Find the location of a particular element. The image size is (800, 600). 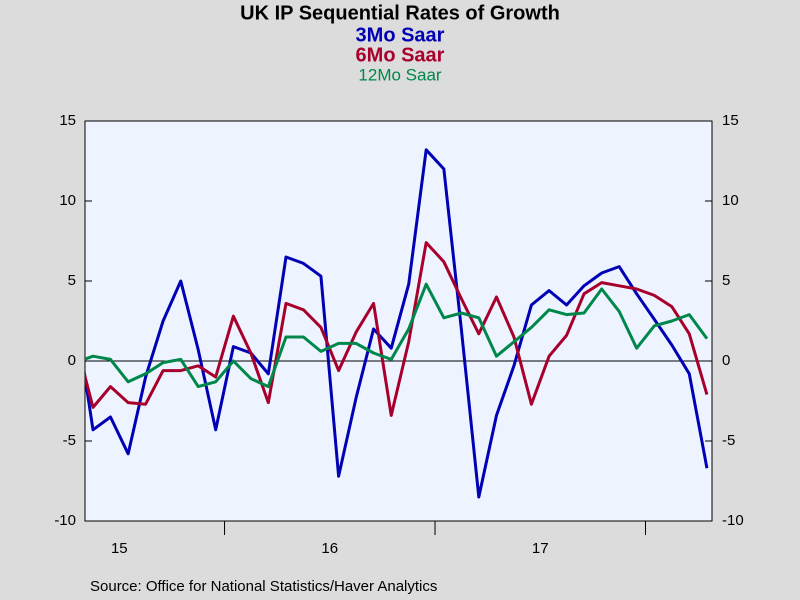

y-tick-label: -10 is located at coordinates (65, 520).